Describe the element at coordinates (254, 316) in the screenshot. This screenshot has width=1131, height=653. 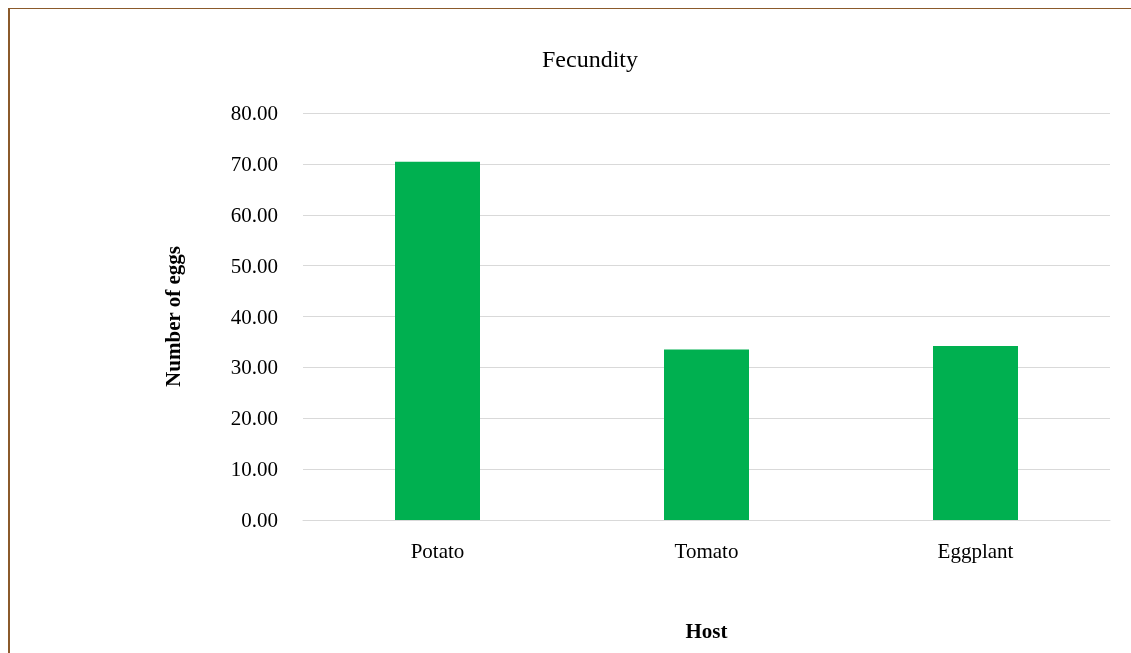
I see `y-tick-label: 40.00` at that location.